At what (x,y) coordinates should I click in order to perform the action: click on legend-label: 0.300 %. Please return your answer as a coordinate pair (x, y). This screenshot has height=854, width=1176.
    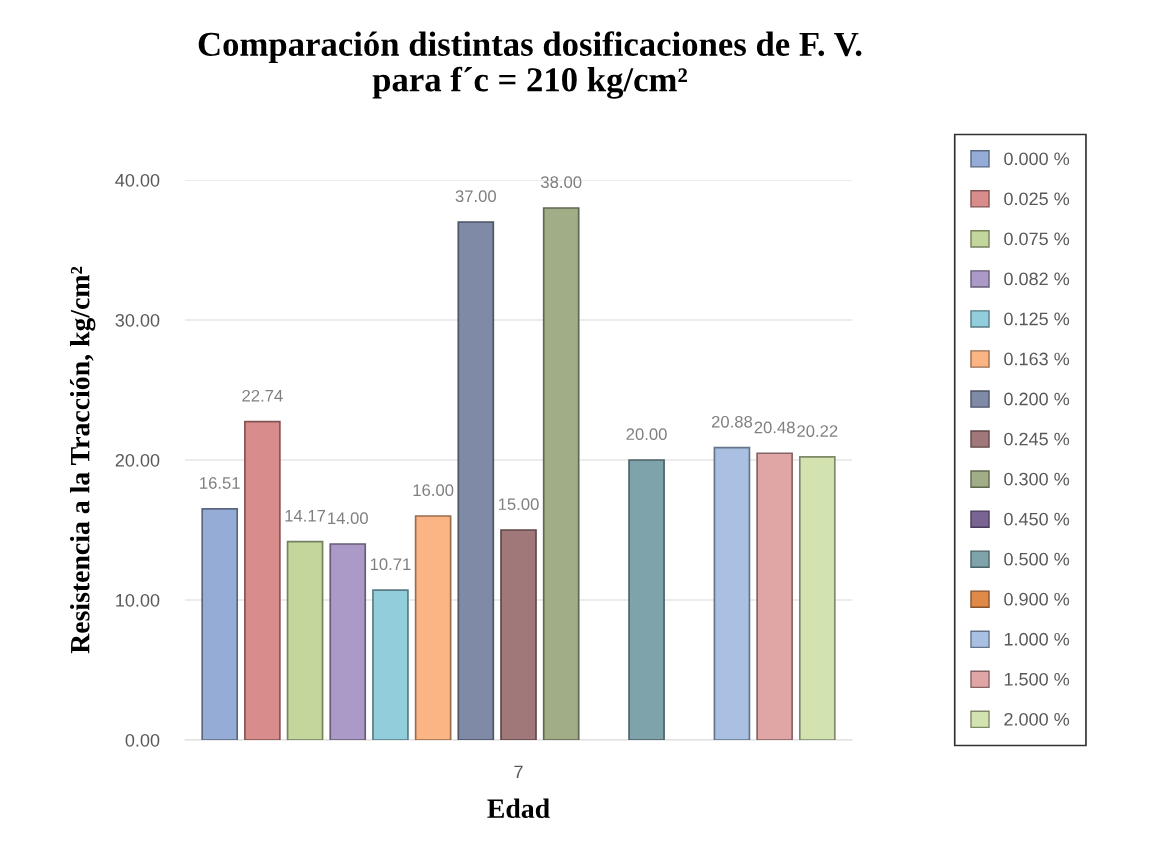
    Looking at the image, I should click on (1037, 479).